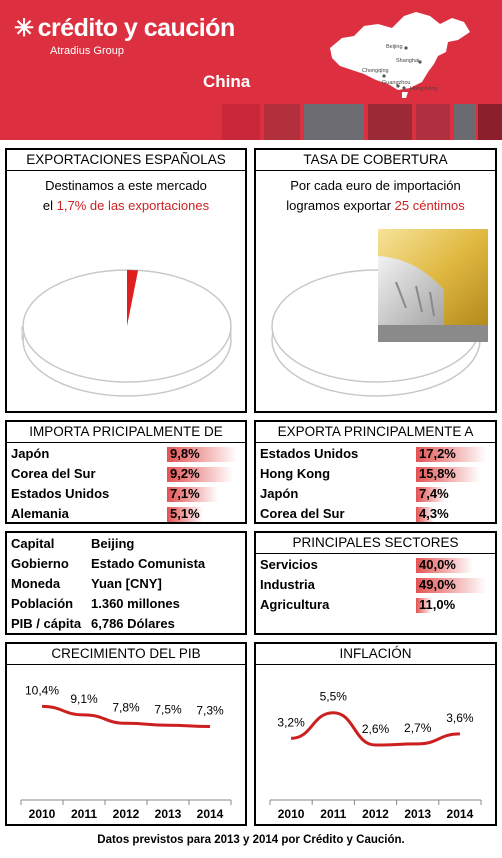 This screenshot has height=858, width=502. I want to click on import-row-value: 9,8%, so click(185, 453).